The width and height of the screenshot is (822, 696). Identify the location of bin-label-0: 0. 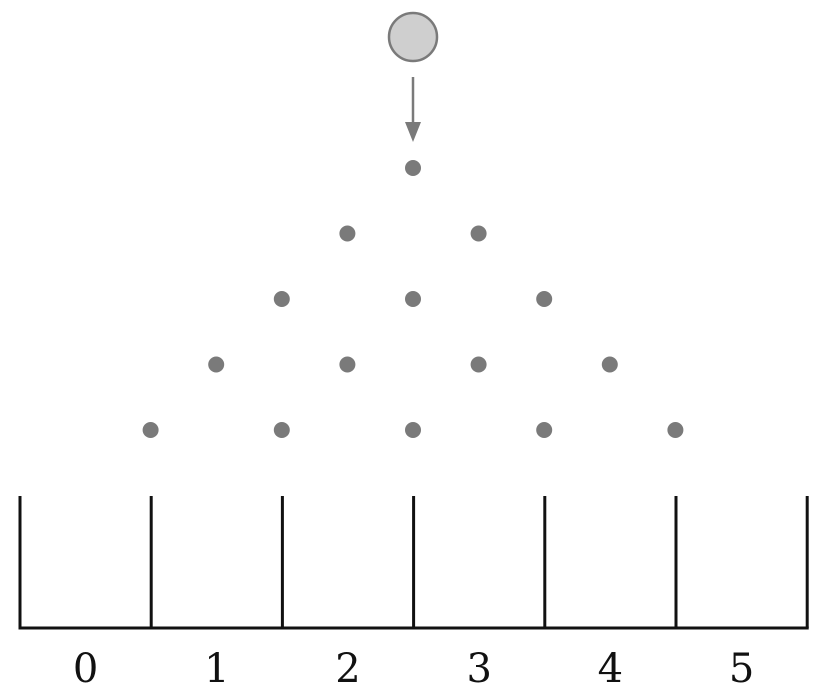
(85, 669).